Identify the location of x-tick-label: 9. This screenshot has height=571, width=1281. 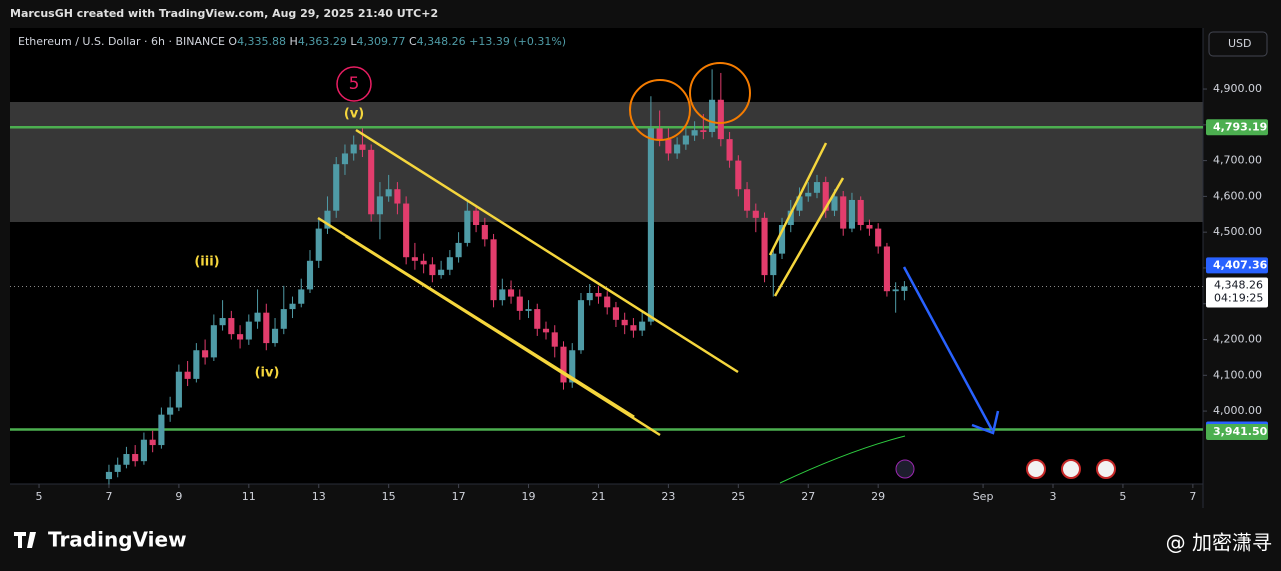
(178, 496).